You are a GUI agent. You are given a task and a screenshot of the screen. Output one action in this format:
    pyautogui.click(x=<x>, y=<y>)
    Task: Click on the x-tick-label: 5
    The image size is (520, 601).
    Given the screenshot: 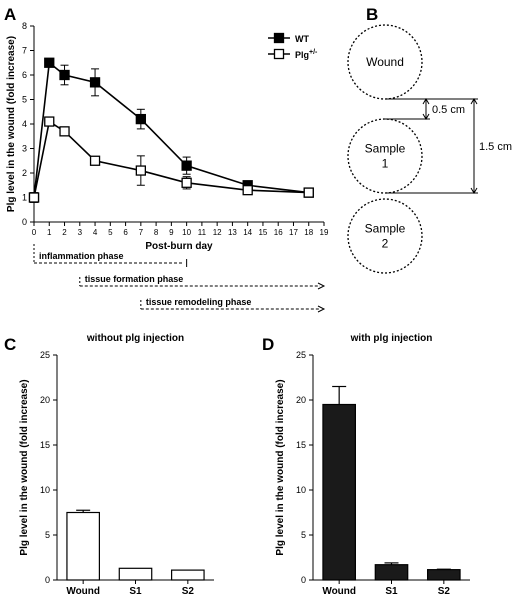 What is the action you would take?
    pyautogui.click(x=110, y=232)
    